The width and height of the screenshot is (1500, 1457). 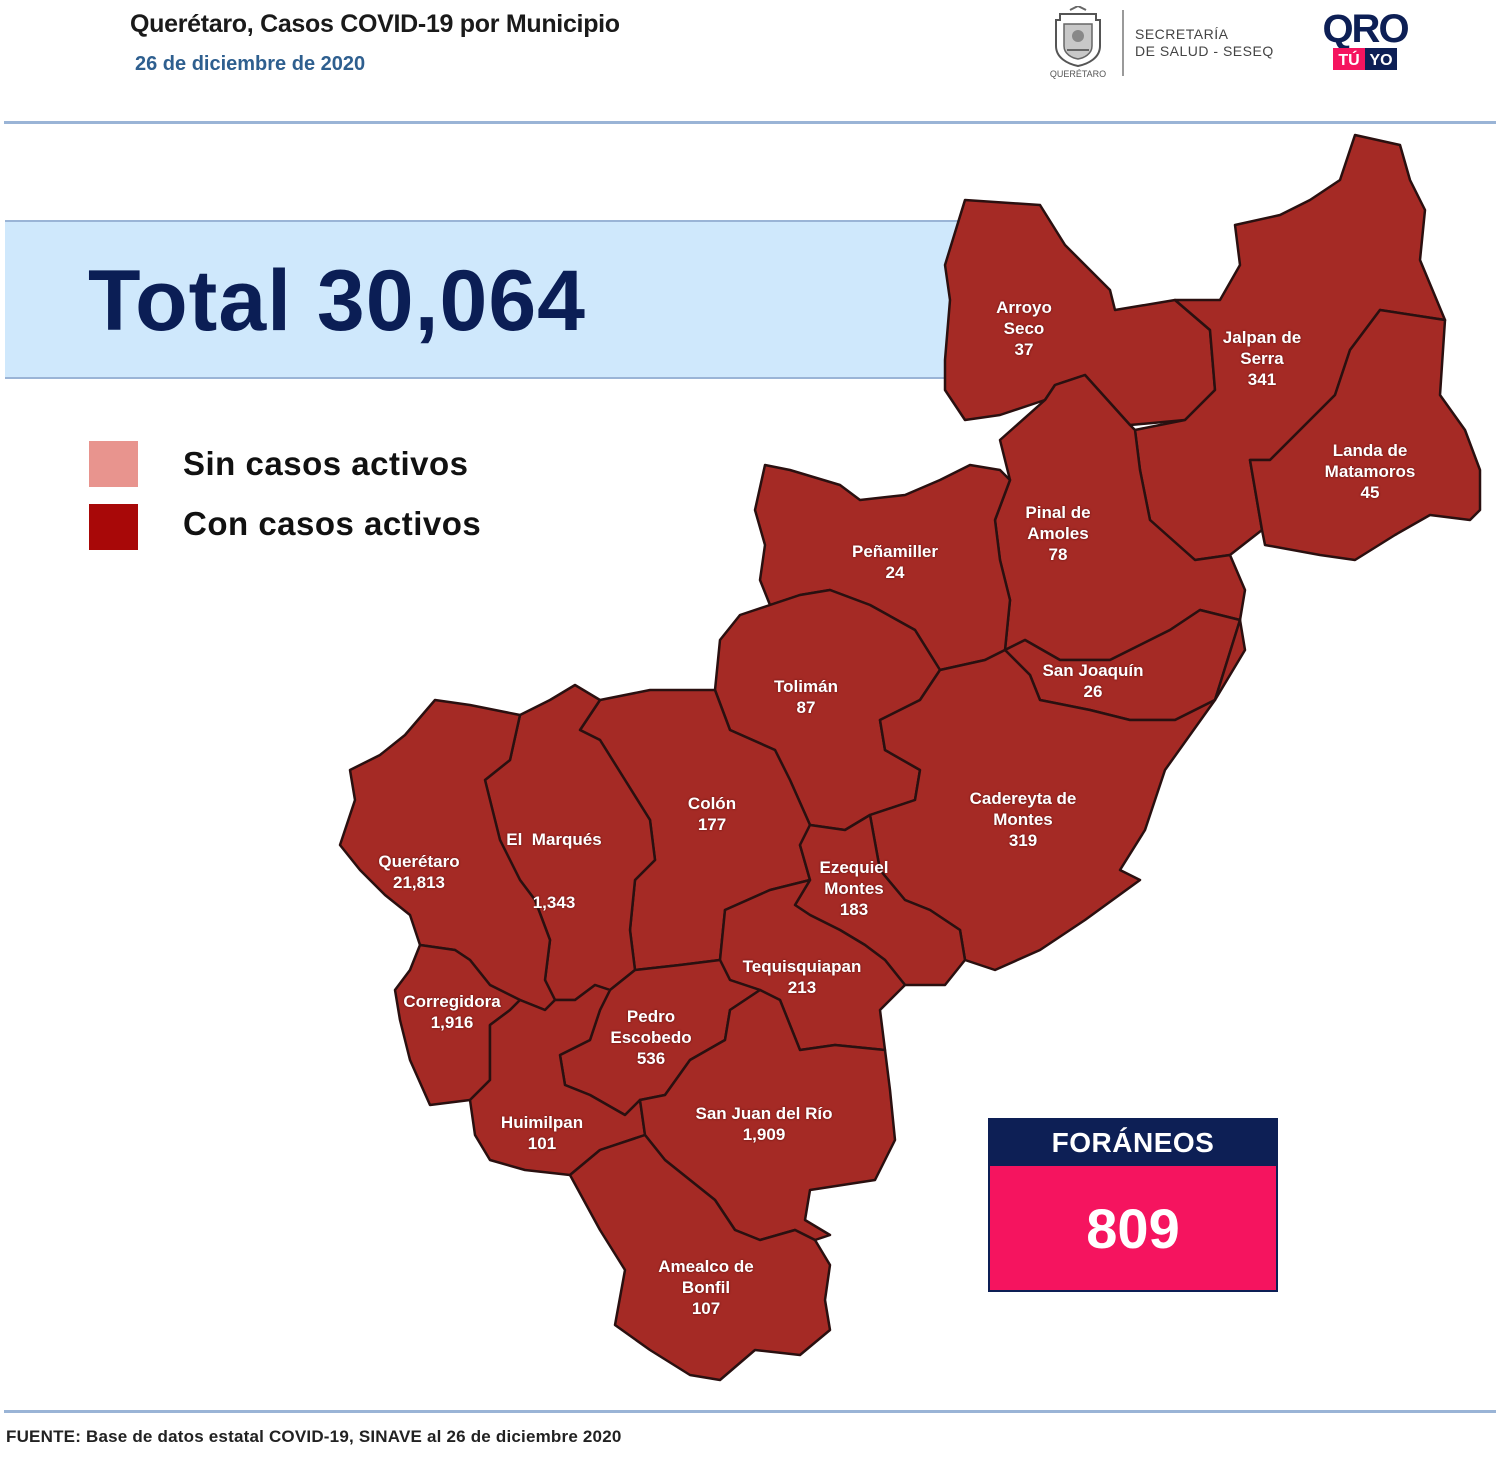 I want to click on label-name: Seco, so click(x=1024, y=328).